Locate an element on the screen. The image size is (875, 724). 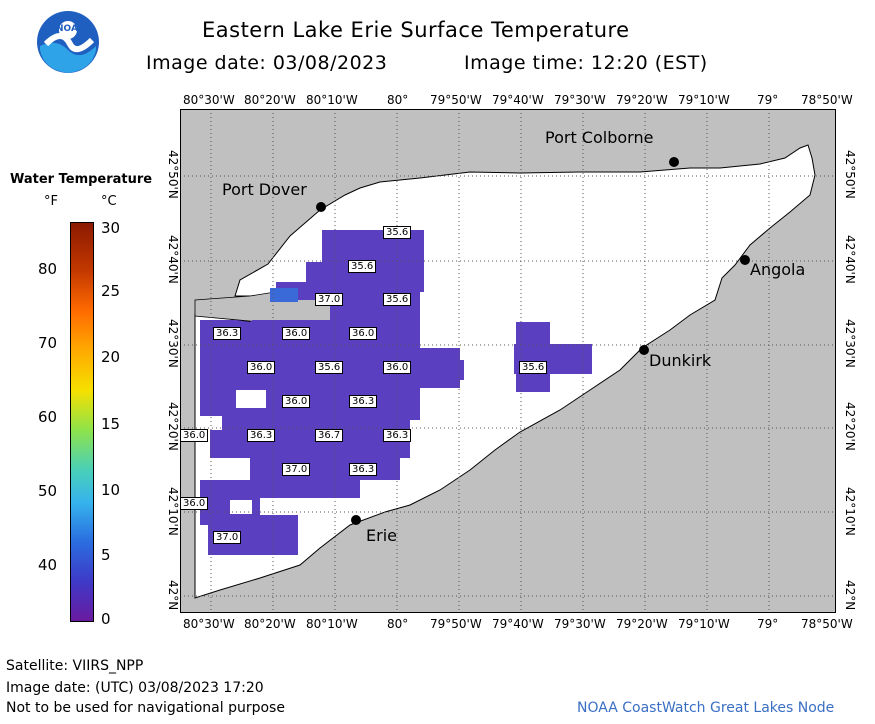
legend-f-tick: 50 is located at coordinates (48, 491).